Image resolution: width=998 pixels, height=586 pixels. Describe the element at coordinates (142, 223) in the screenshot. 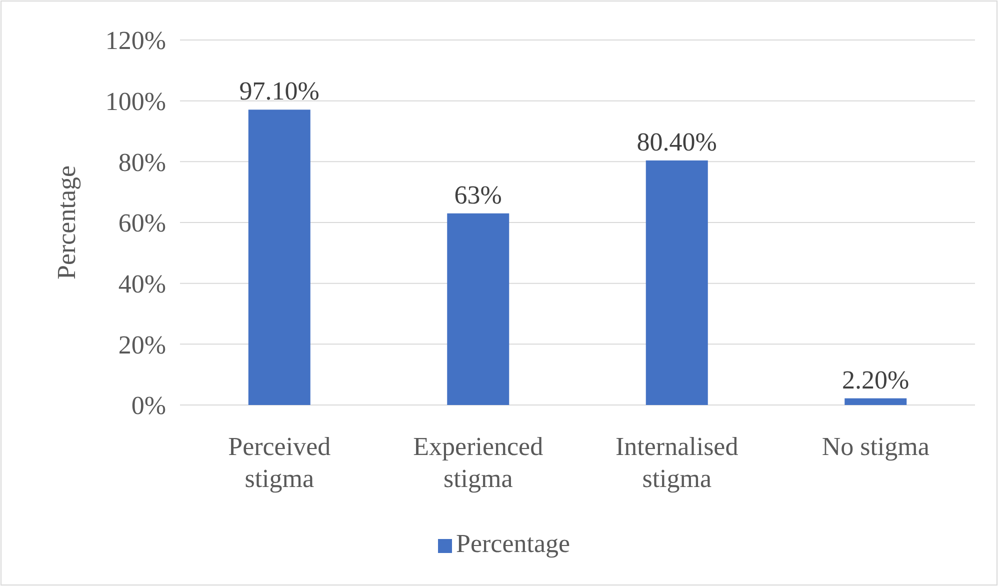

I see `y-tick-label: 60%` at that location.